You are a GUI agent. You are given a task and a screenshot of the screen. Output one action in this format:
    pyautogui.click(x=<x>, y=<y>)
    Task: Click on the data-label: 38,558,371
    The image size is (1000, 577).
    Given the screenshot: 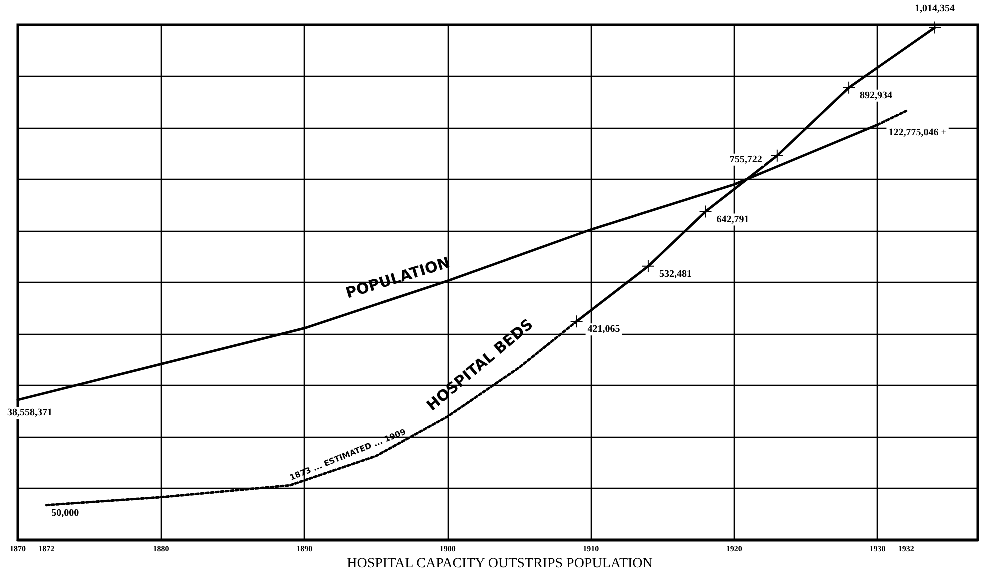 What is the action you would take?
    pyautogui.click(x=30, y=413)
    